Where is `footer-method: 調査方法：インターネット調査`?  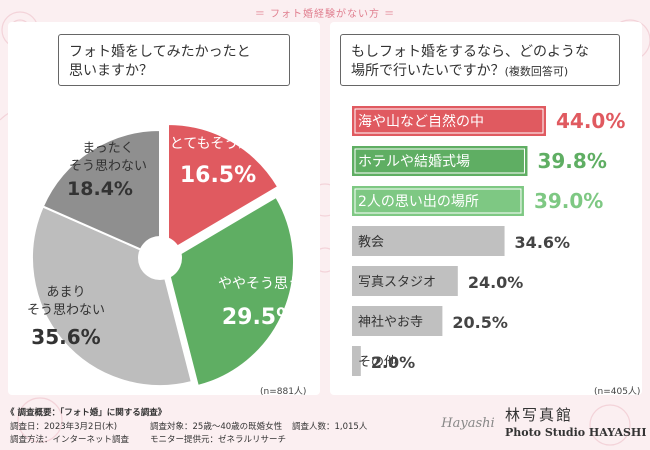 footer-method: 調査方法：インターネット調査 is located at coordinates (70, 440).